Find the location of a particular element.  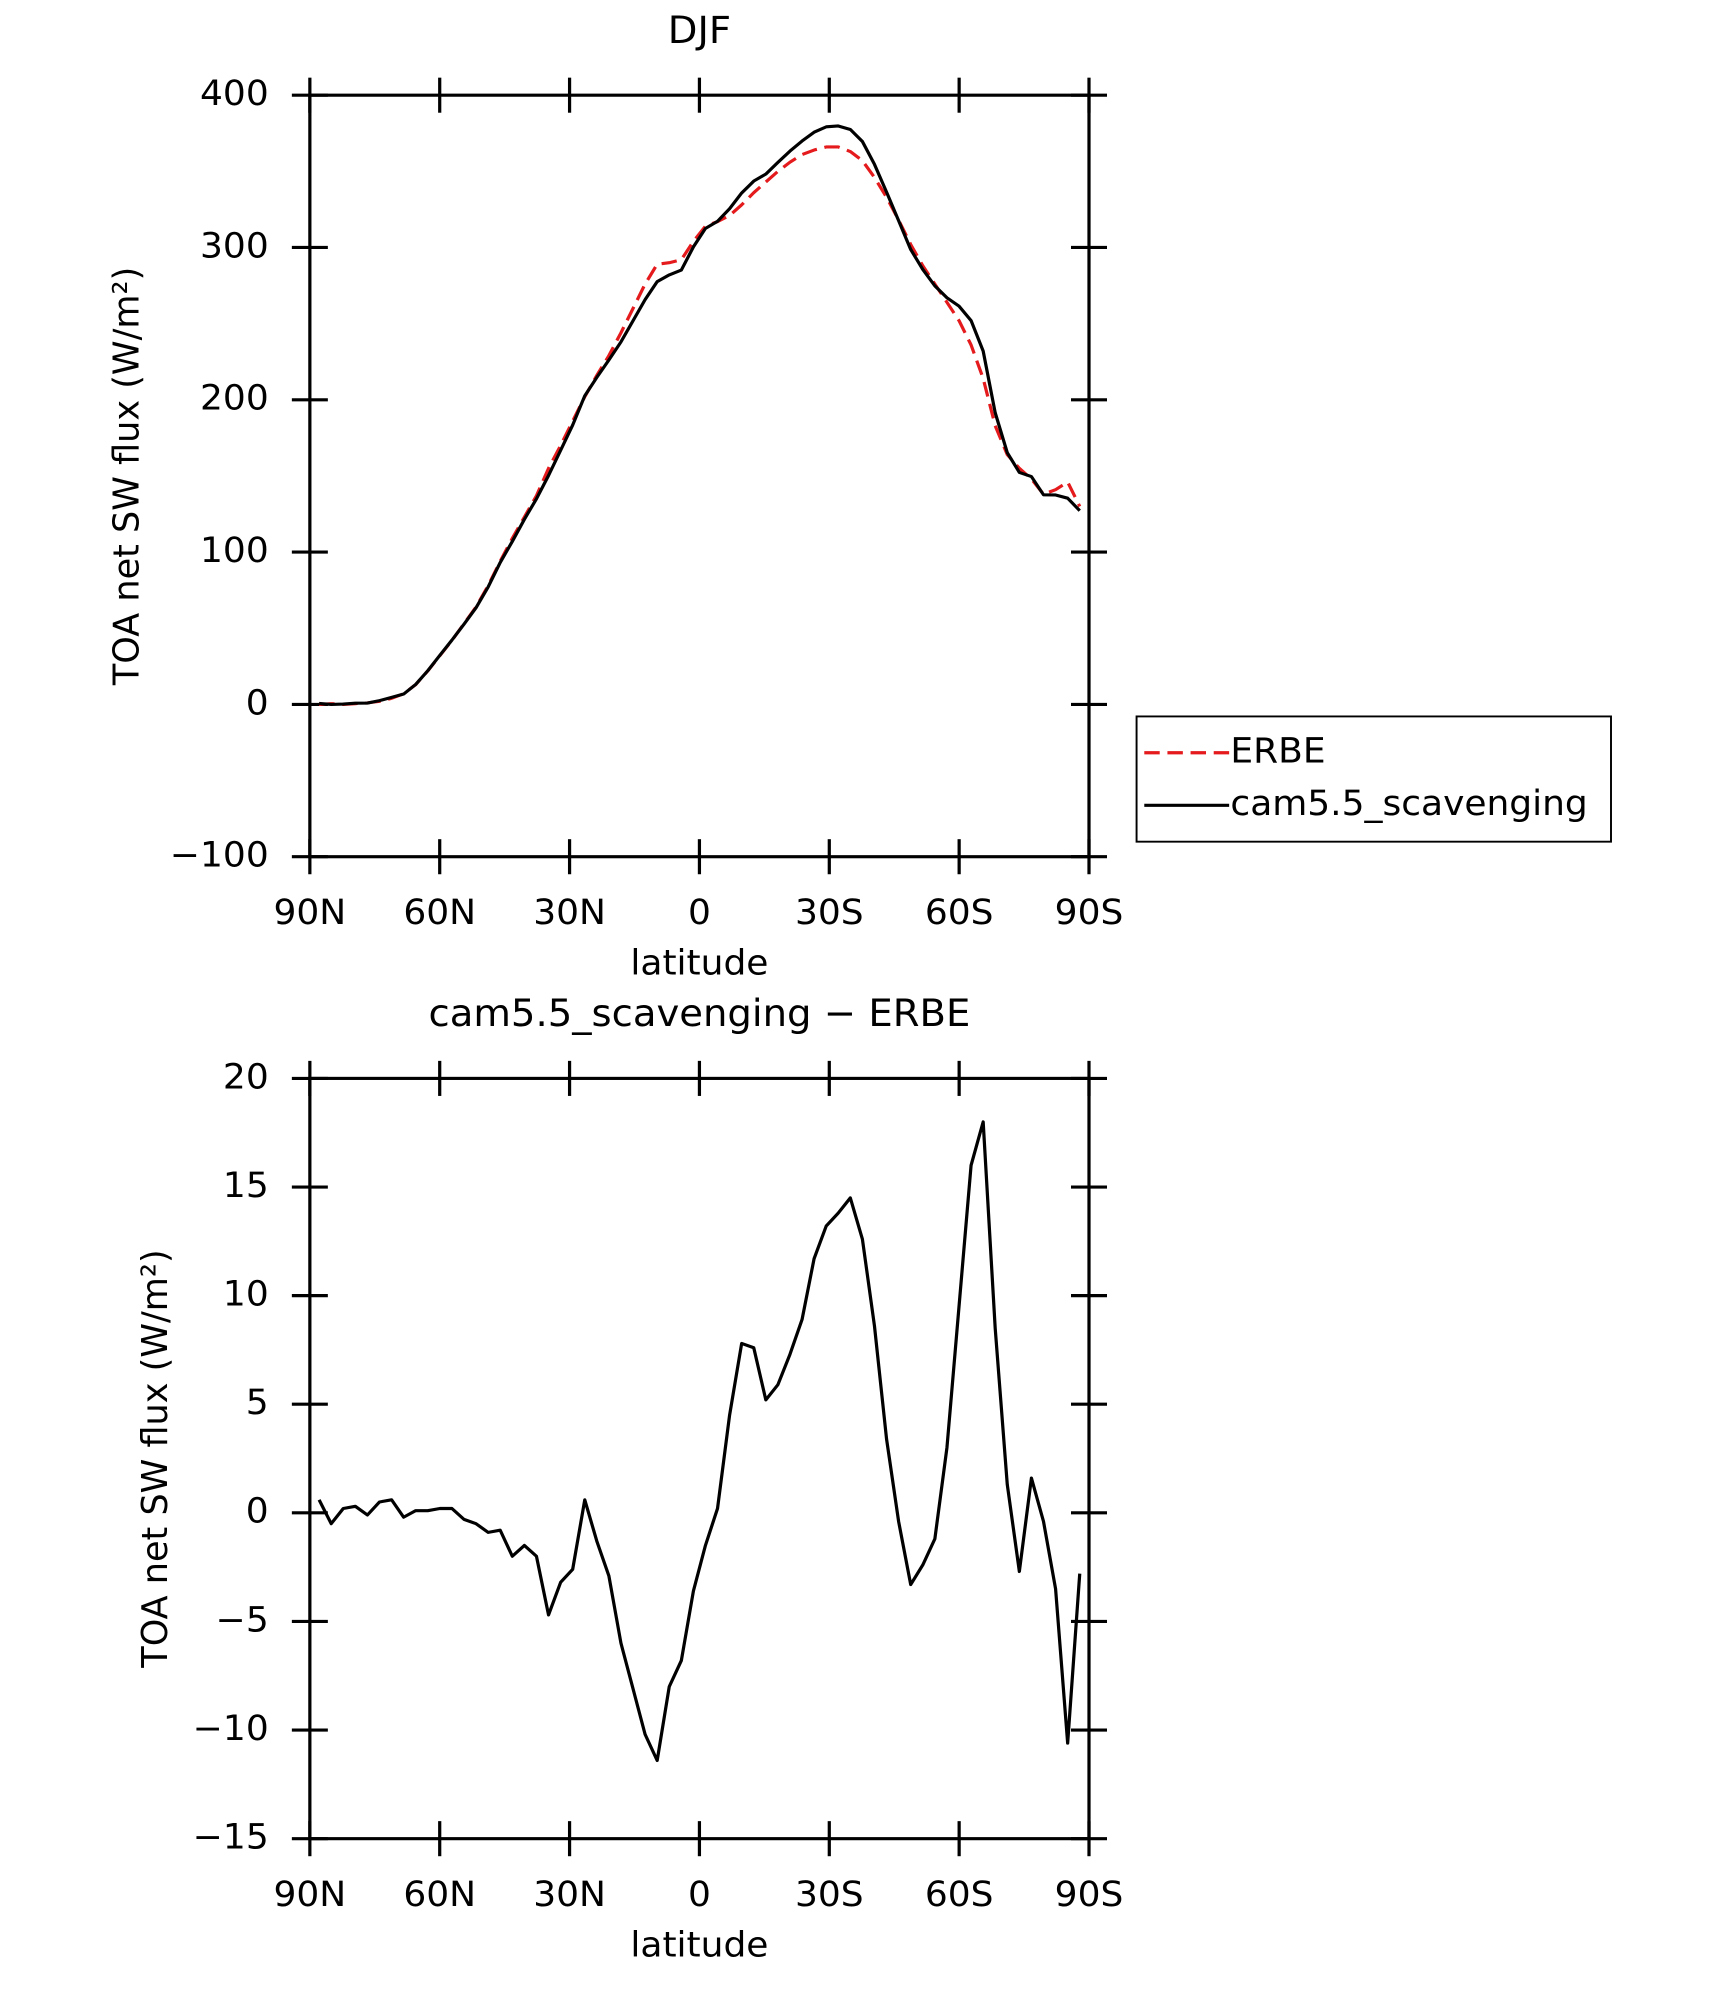

y-tick-label: 100 is located at coordinates (234, 550).